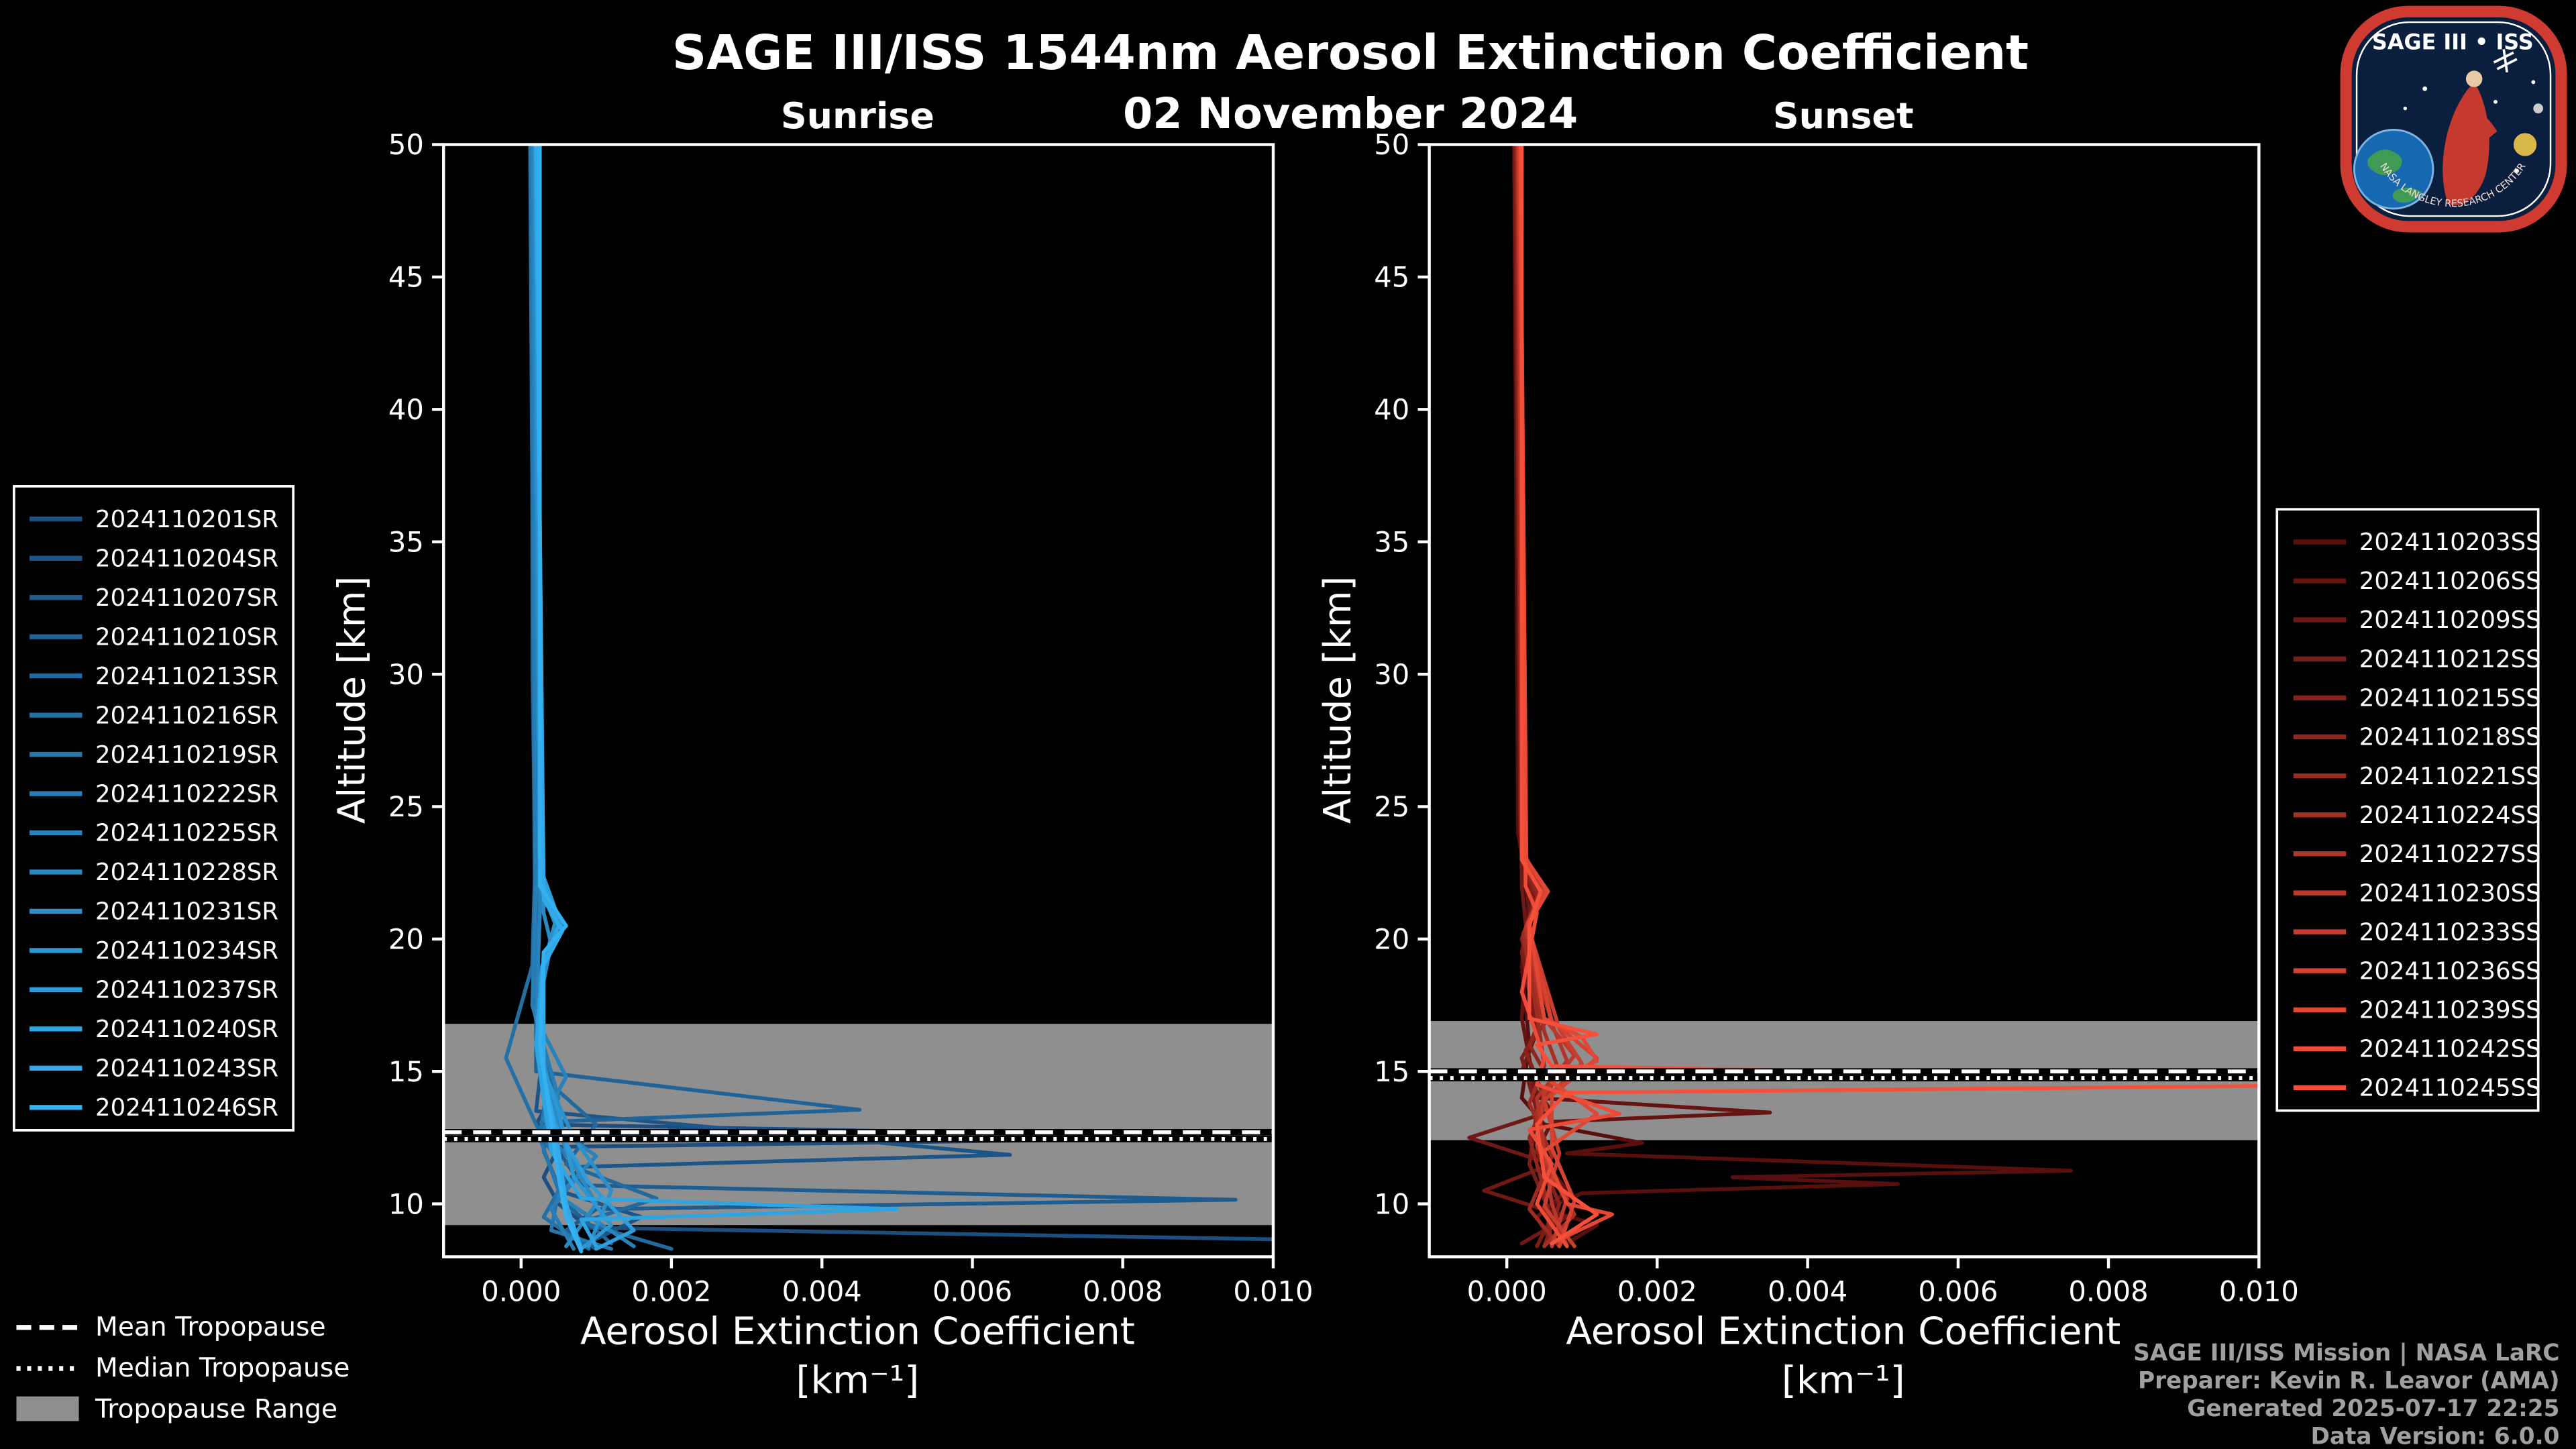 The width and height of the screenshot is (2576, 1449). I want to click on sunrise-ylabel: Altitude [km], so click(352, 700).